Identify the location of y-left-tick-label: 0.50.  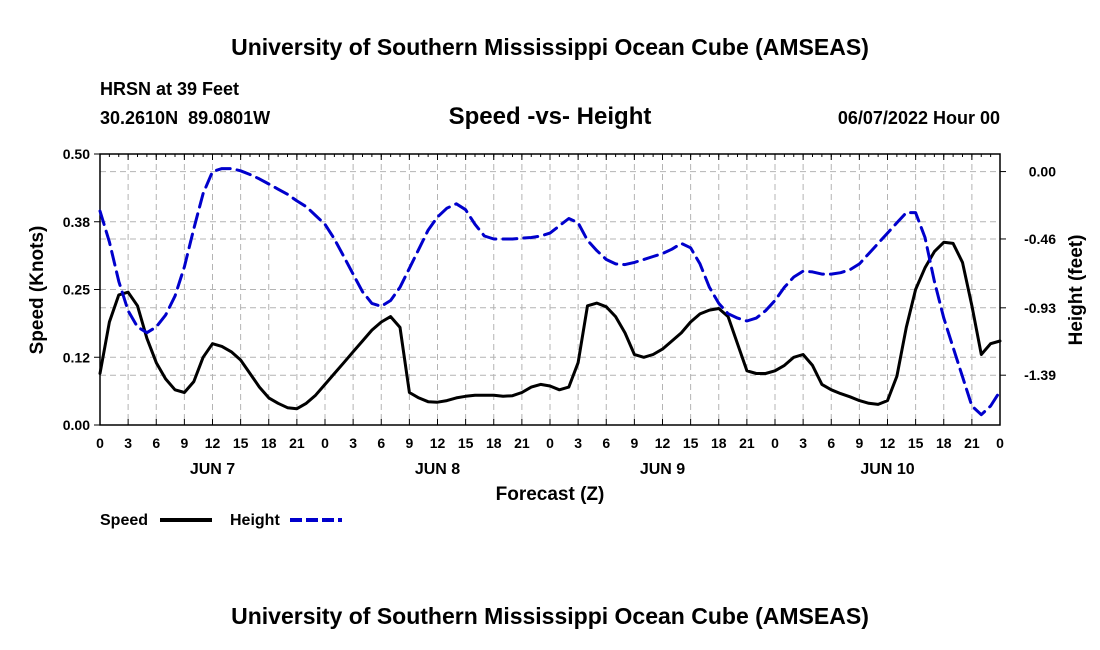
(76, 154).